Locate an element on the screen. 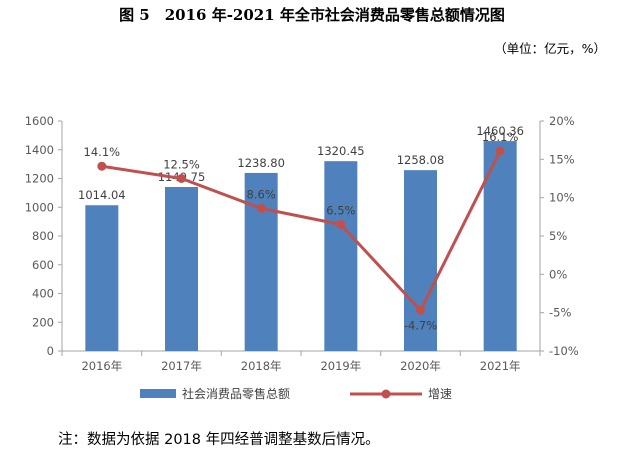 The height and width of the screenshot is (458, 624). unit-label: （单位：亿元，%） is located at coordinates (550, 48).